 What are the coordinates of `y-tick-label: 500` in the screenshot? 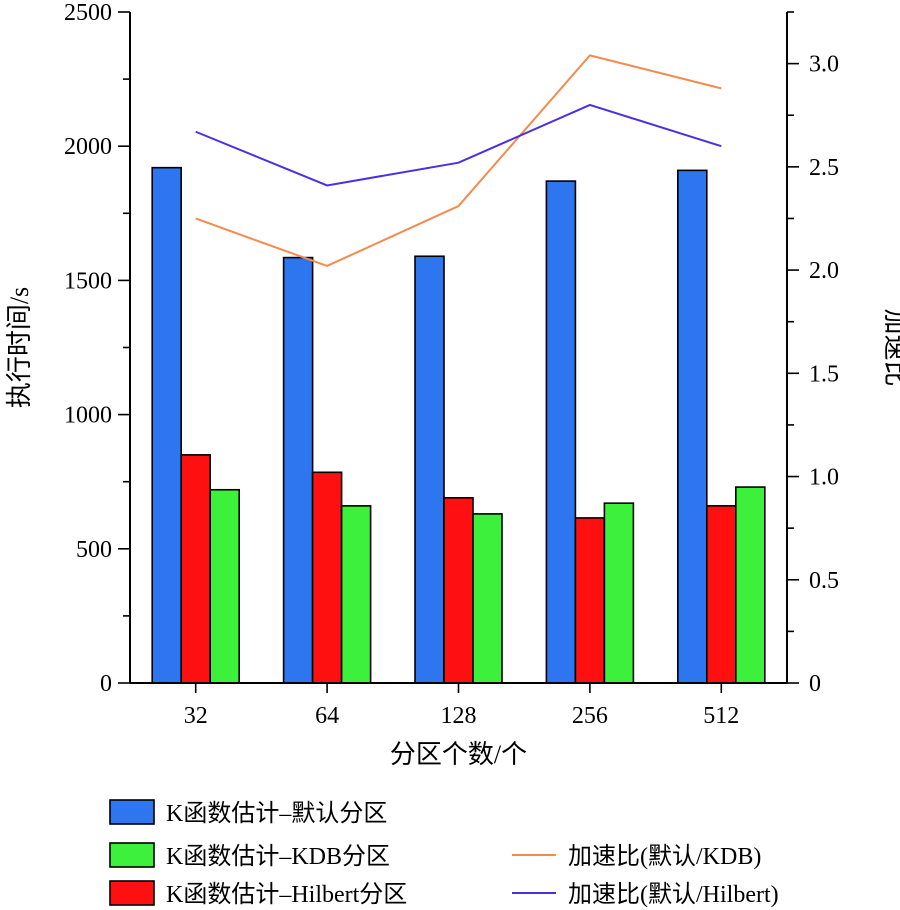 It's located at (94, 550).